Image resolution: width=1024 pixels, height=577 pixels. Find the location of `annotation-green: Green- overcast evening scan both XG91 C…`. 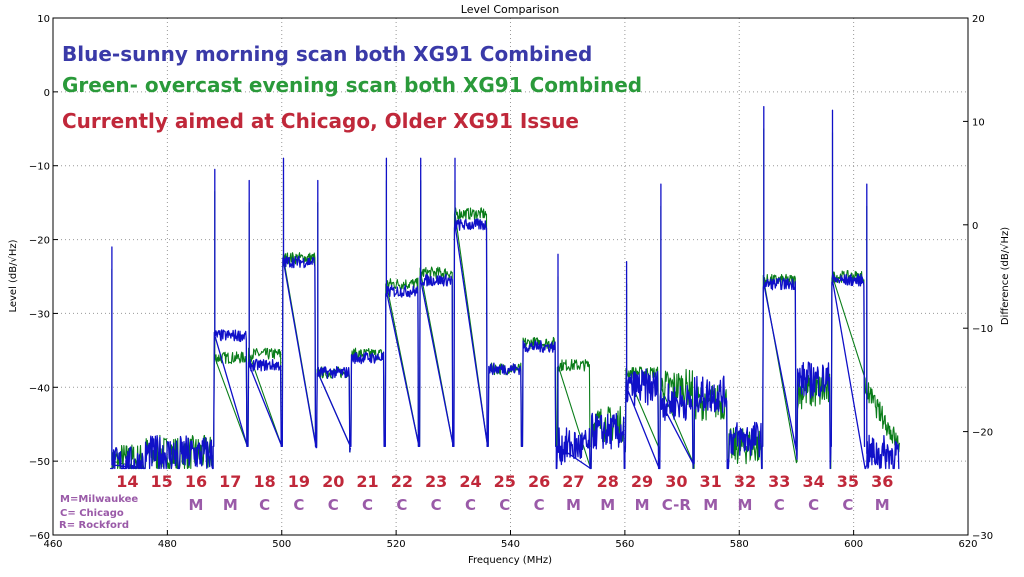

annotation-green: Green- overcast evening scan both XG91 C… is located at coordinates (352, 85).